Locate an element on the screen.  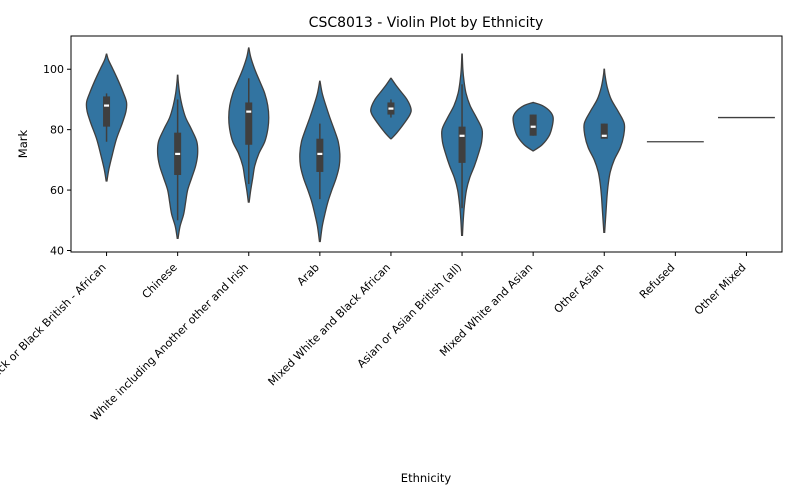
y-axis: 40 60 80 100 is located at coordinates (57, 160).